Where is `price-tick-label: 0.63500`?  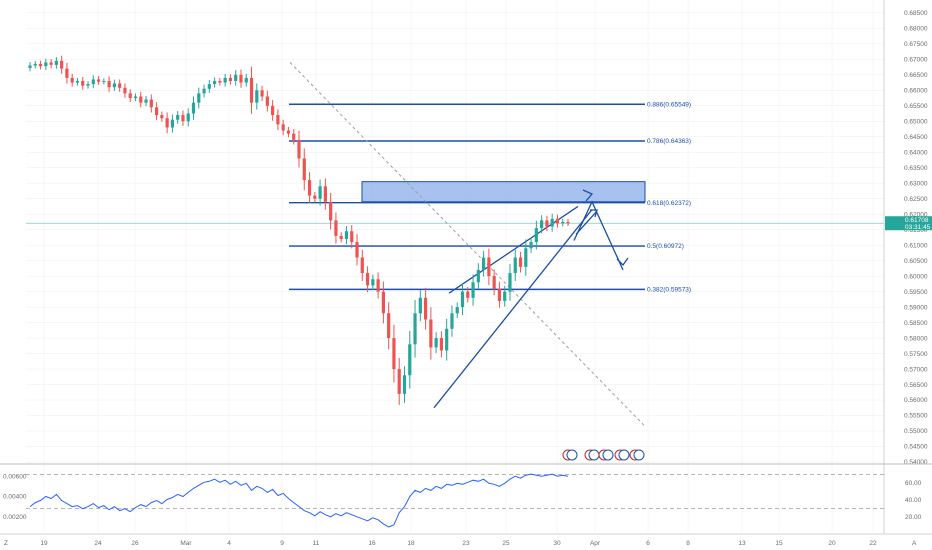
price-tick-label: 0.63500 is located at coordinates (916, 168).